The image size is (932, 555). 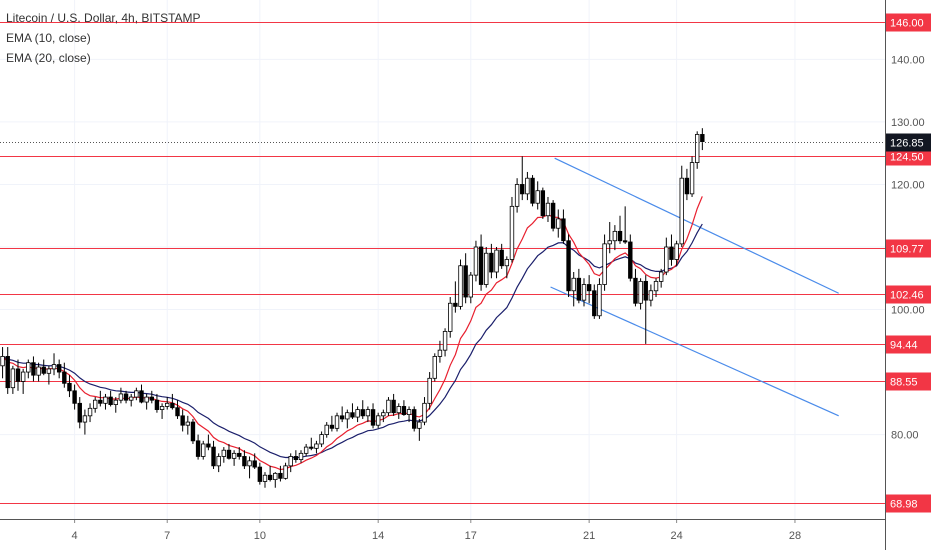 What do you see at coordinates (696, 225) in the screenshot?
I see `channel-line` at bounding box center [696, 225].